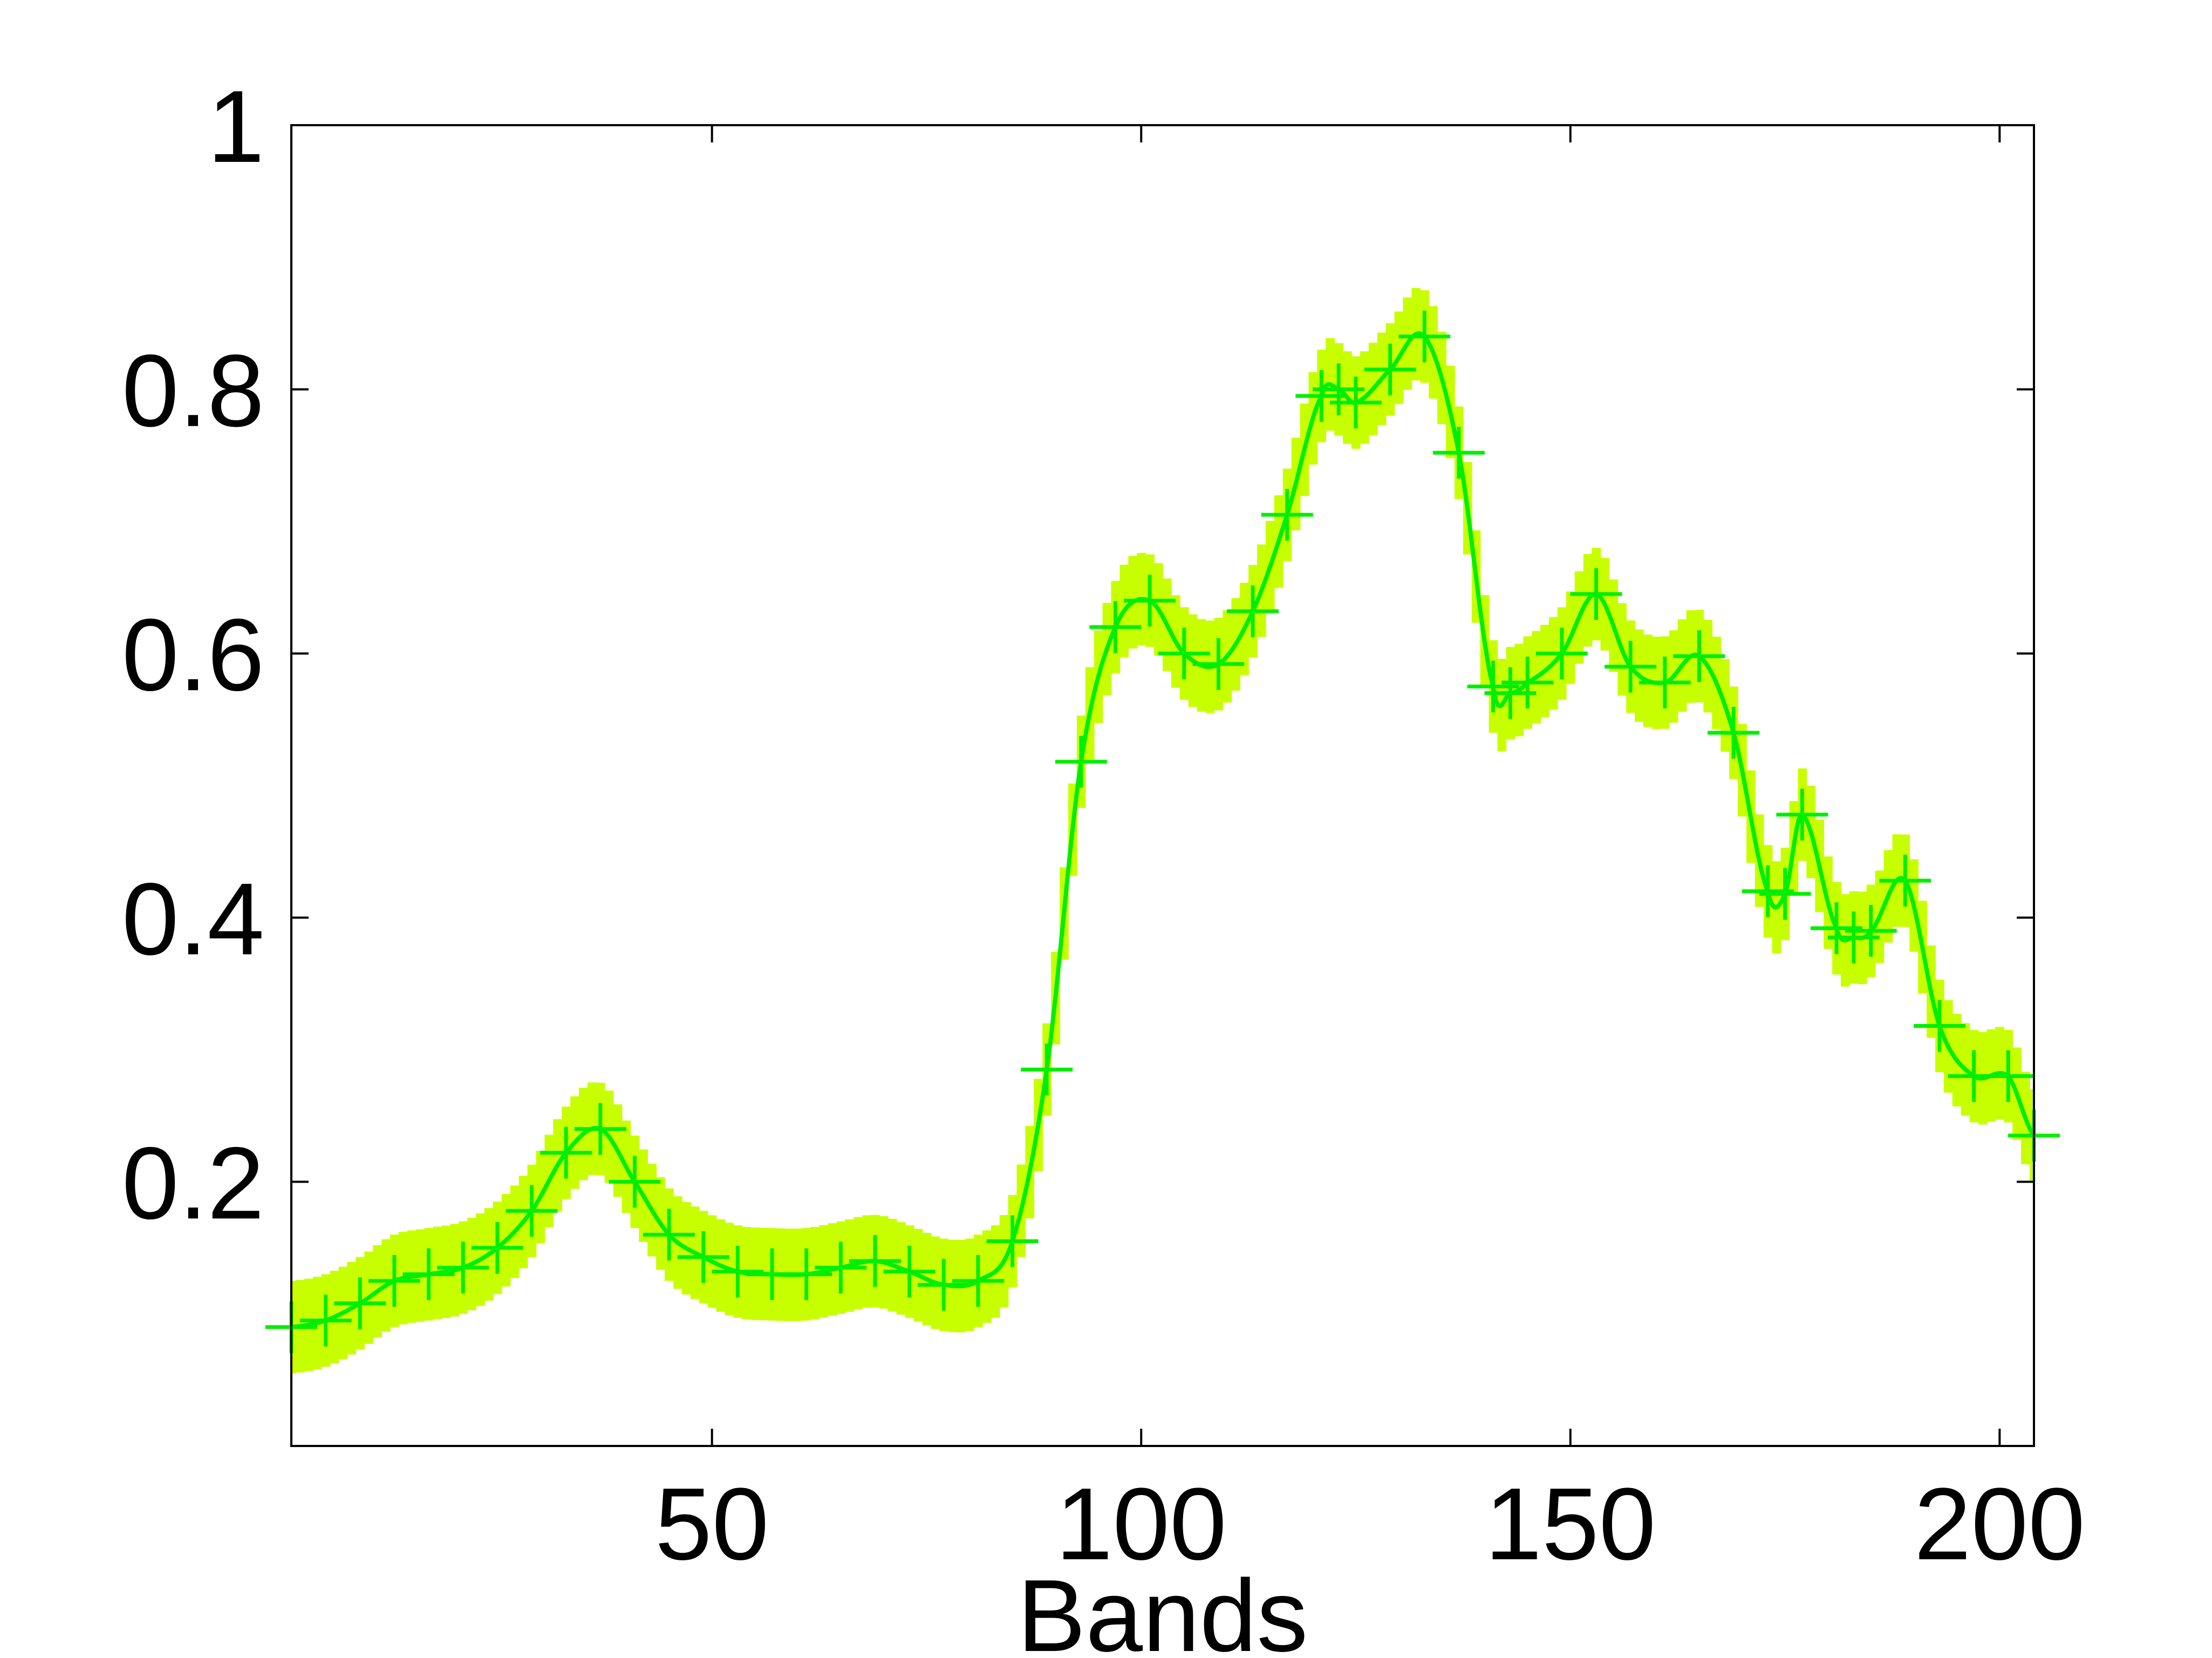  What do you see at coordinates (1999, 1524) in the screenshot?
I see `x-tick-label: 200` at bounding box center [1999, 1524].